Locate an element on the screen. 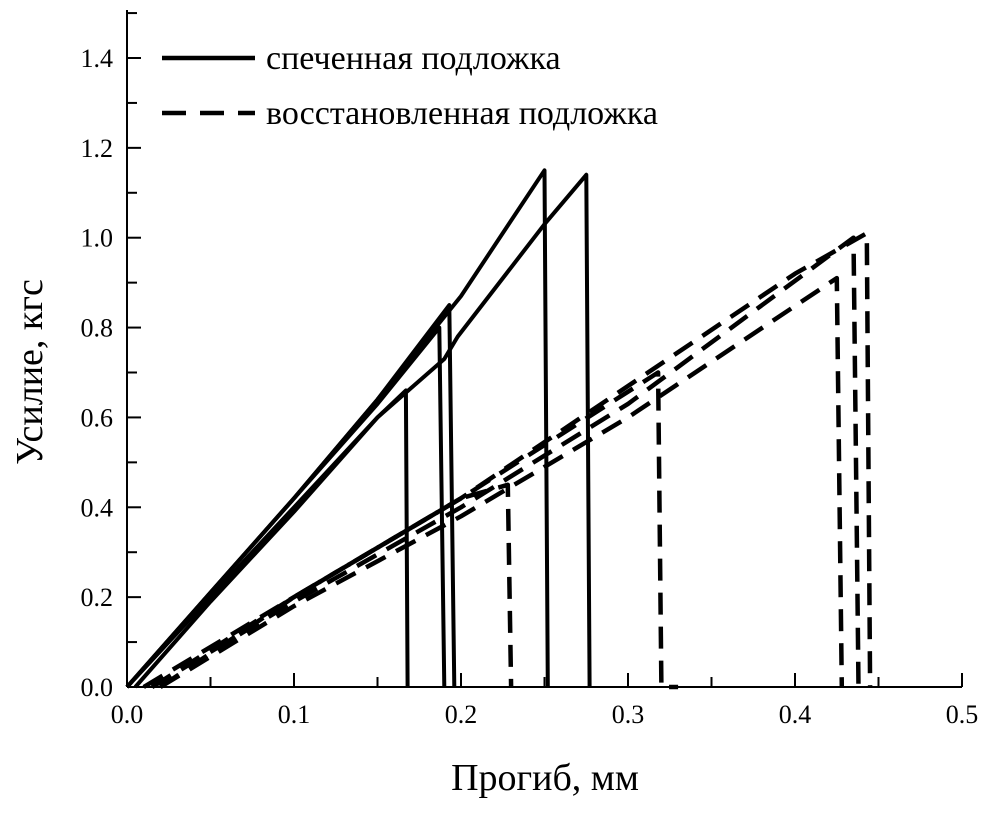 Image resolution: width=1008 pixels, height=832 pixels. x-tick-label: 0.2 is located at coordinates (461, 714).